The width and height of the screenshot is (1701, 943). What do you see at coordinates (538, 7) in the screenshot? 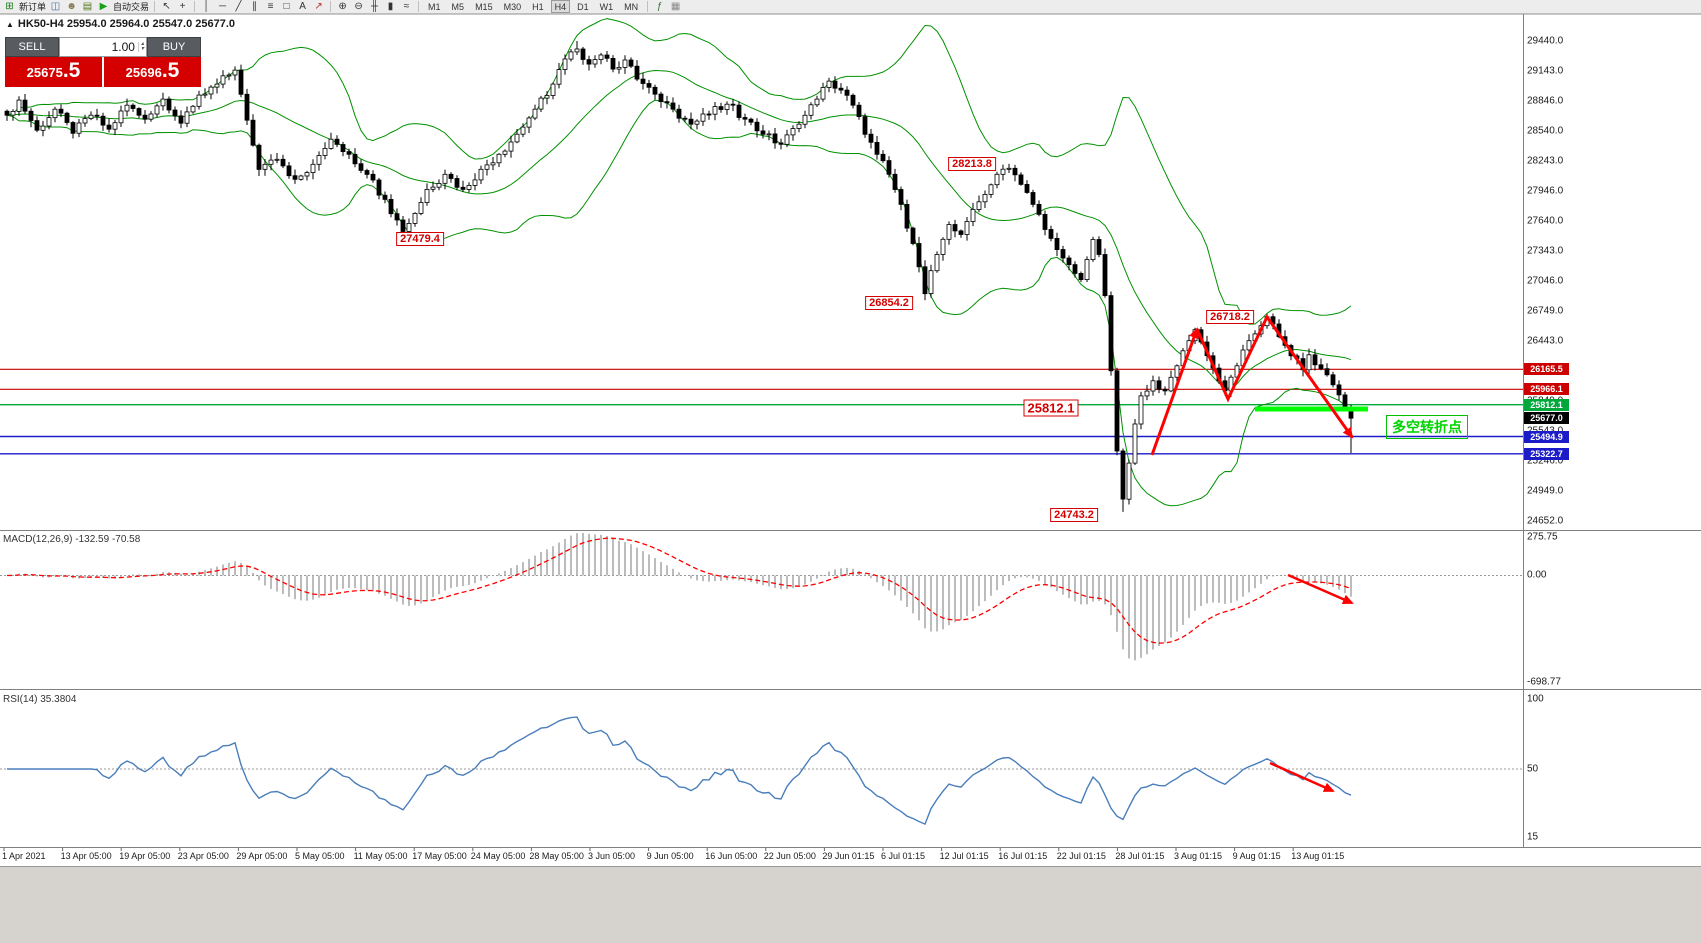
I see `tf-H1: H1` at bounding box center [538, 7].